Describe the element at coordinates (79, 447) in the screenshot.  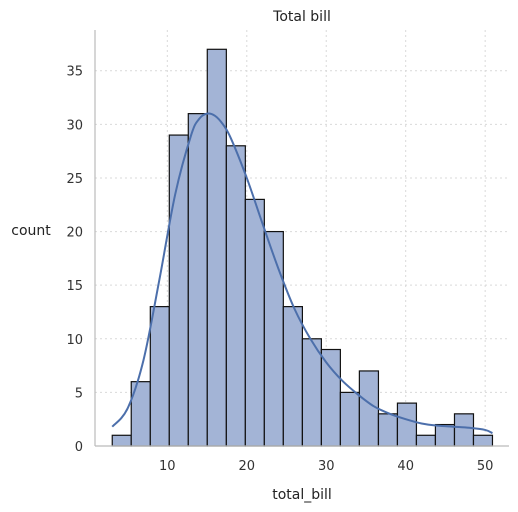
I see `y-tick-label: 0` at that location.